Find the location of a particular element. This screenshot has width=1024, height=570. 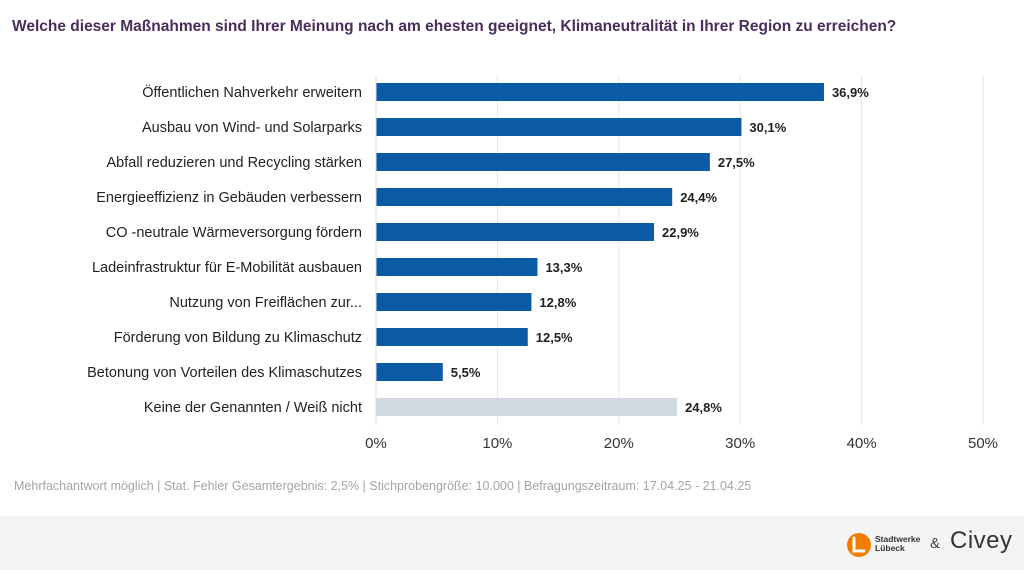

data-label: 27,5% is located at coordinates (736, 162).